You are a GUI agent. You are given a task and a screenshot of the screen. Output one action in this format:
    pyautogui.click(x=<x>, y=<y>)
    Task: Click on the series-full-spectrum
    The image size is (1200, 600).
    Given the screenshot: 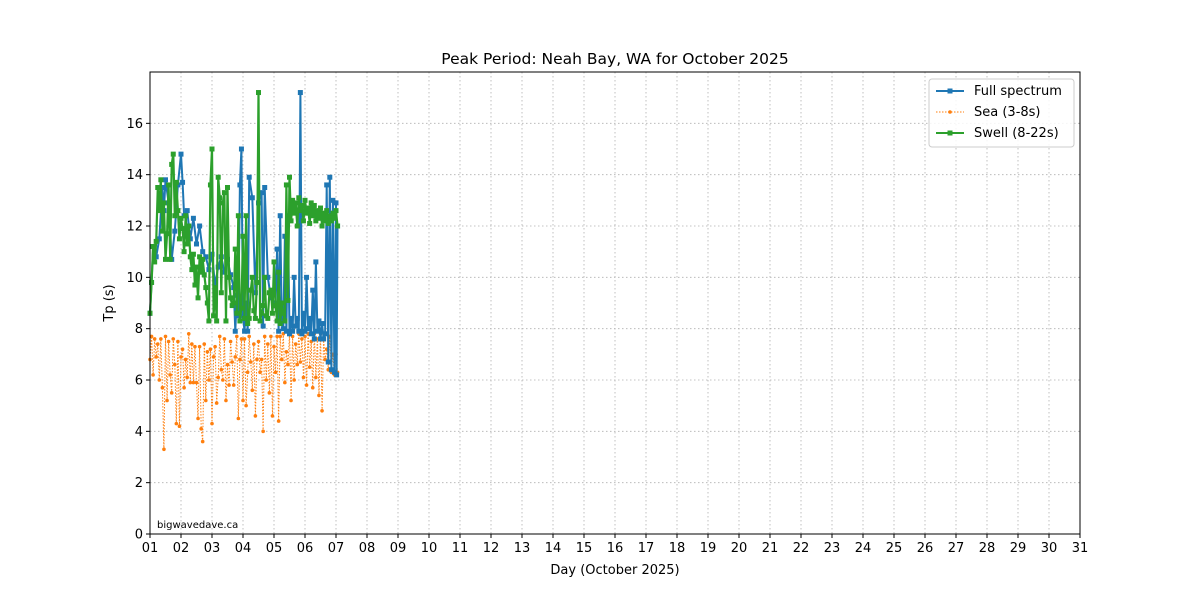 What is the action you would take?
    pyautogui.click(x=244, y=234)
    